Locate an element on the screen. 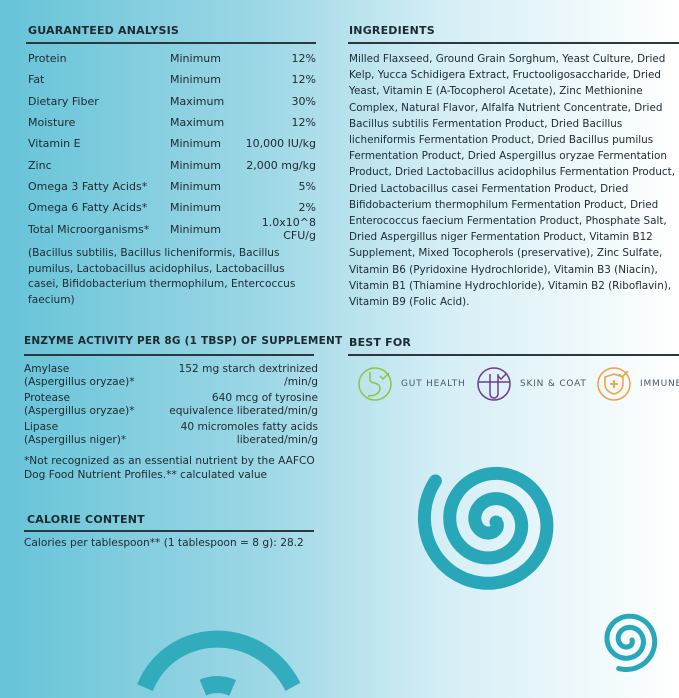 Image resolution: width=679 pixels, height=698 pixels. guaranteed-analysis-title: GUARANTEED ANALYSIS is located at coordinates (104, 30).